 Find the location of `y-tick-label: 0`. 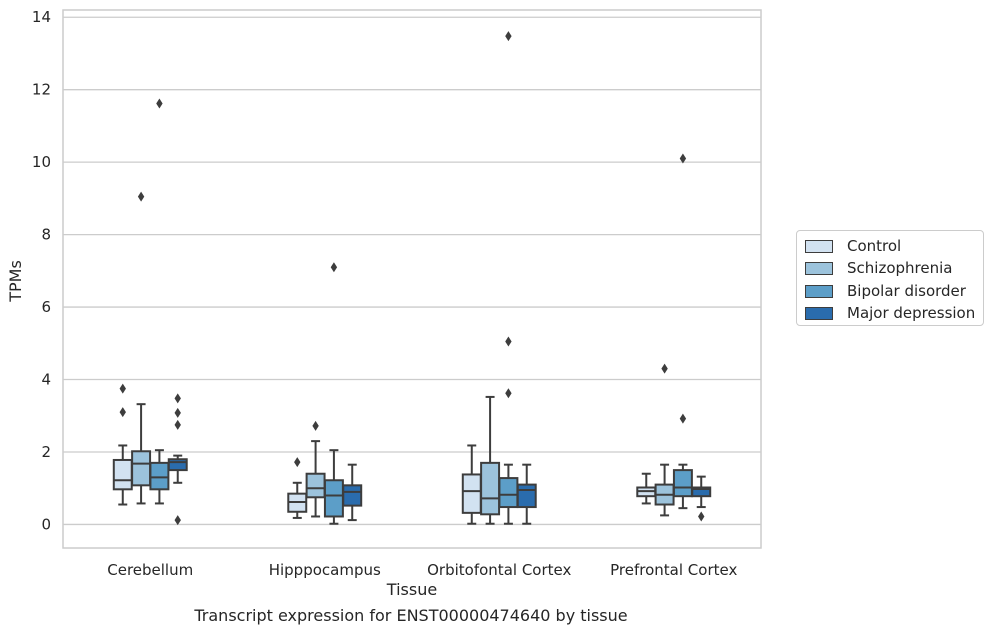

y-tick-label: 0 is located at coordinates (46, 524).